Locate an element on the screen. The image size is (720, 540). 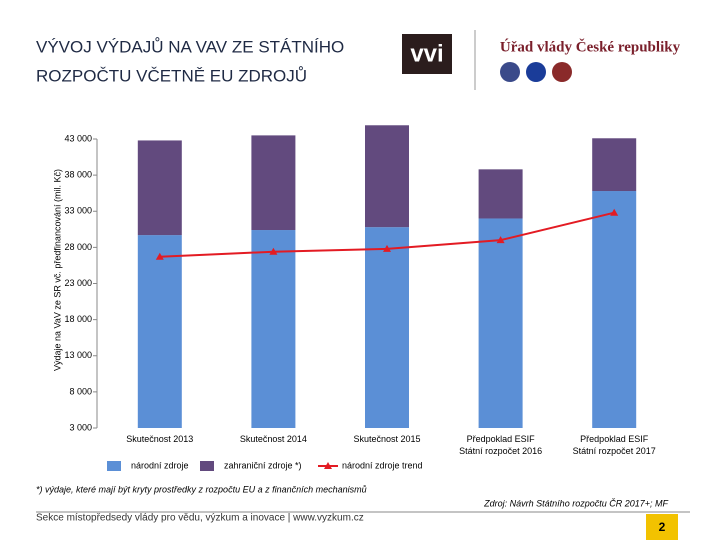
logo: vvi is located at coordinates (426, 53).